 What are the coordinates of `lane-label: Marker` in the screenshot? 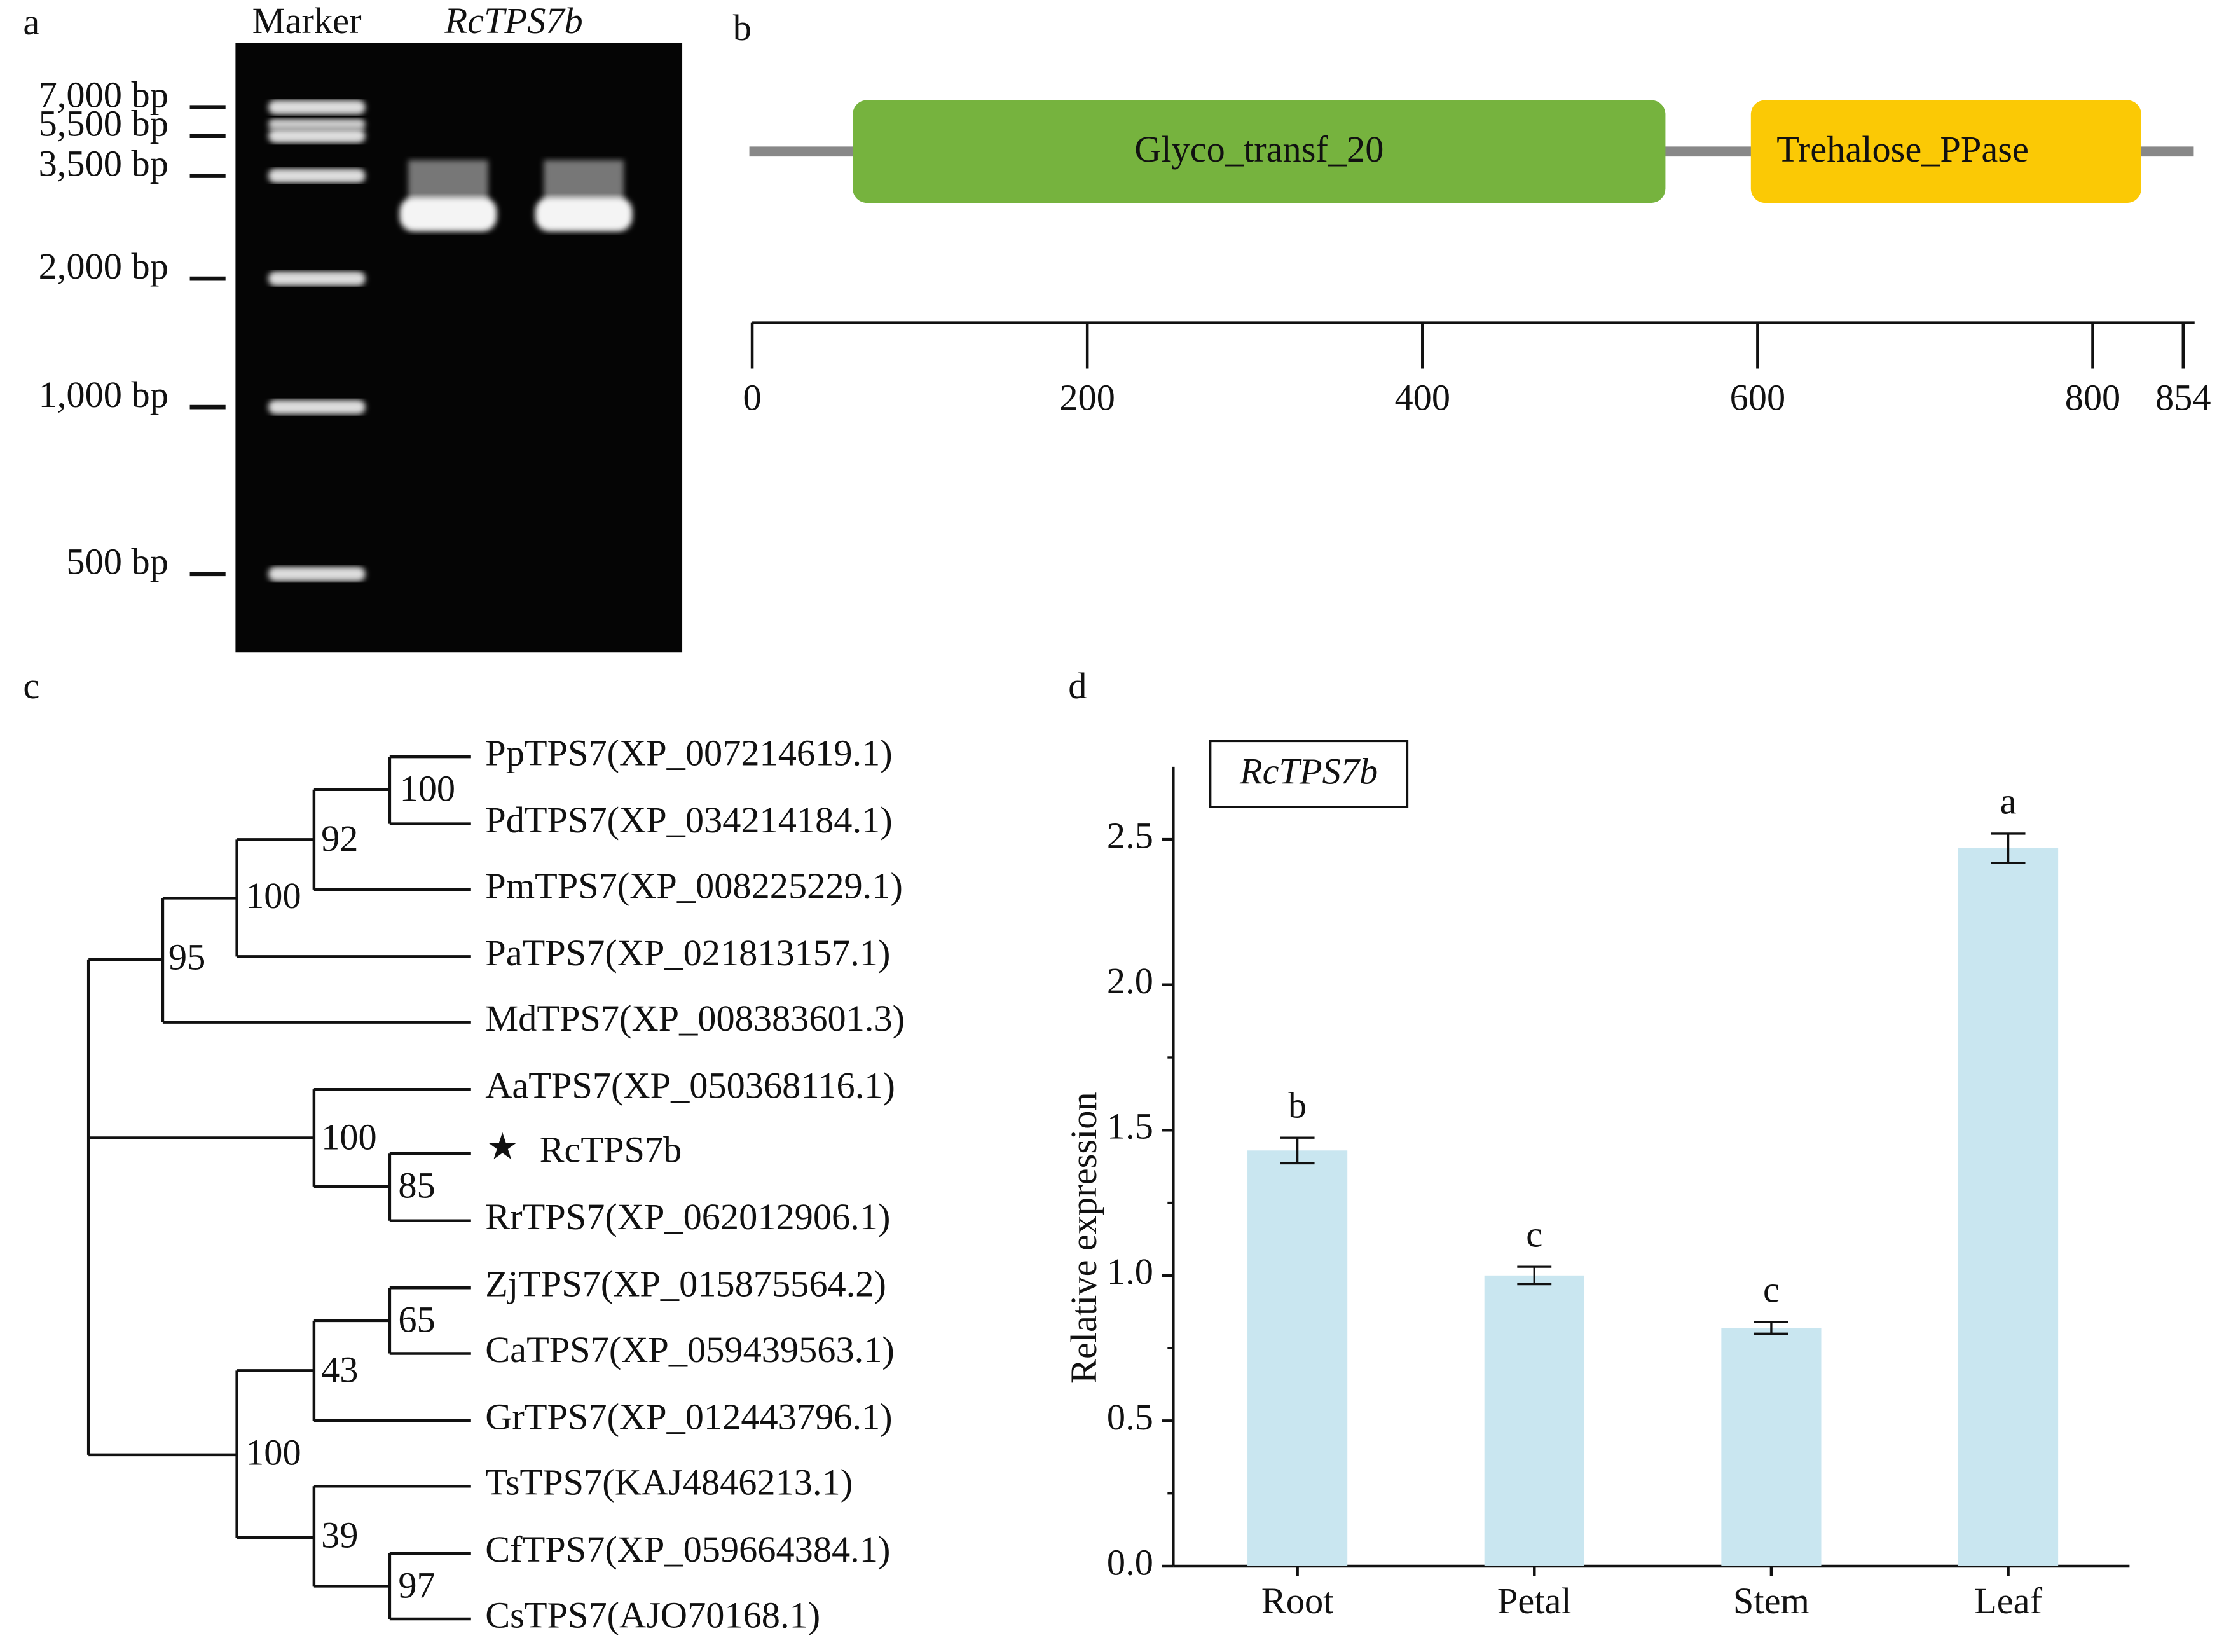 It's located at (307, 20).